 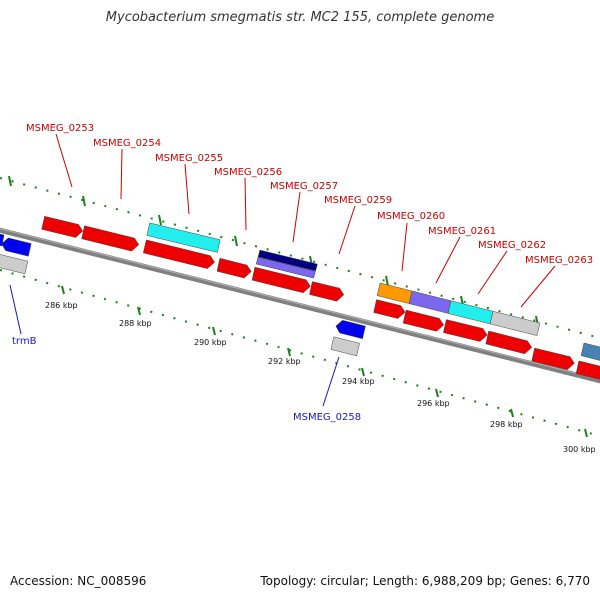 I want to click on gene-label-msmeg-0257: MSMEG_0257, so click(x=304, y=186).